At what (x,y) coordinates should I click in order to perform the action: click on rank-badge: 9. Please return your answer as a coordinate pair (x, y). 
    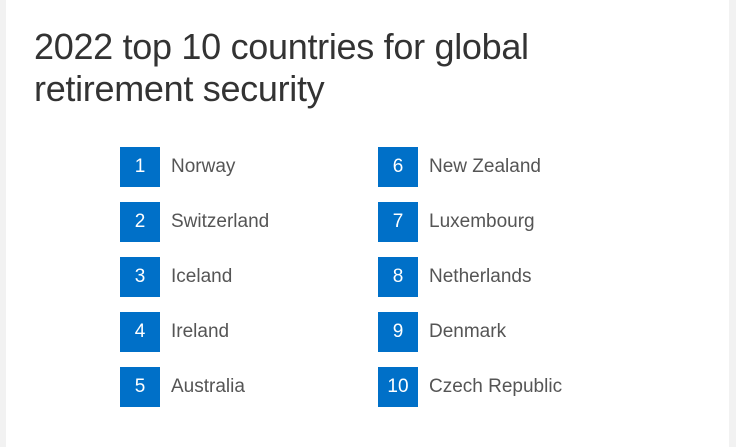
    Looking at the image, I should click on (398, 332).